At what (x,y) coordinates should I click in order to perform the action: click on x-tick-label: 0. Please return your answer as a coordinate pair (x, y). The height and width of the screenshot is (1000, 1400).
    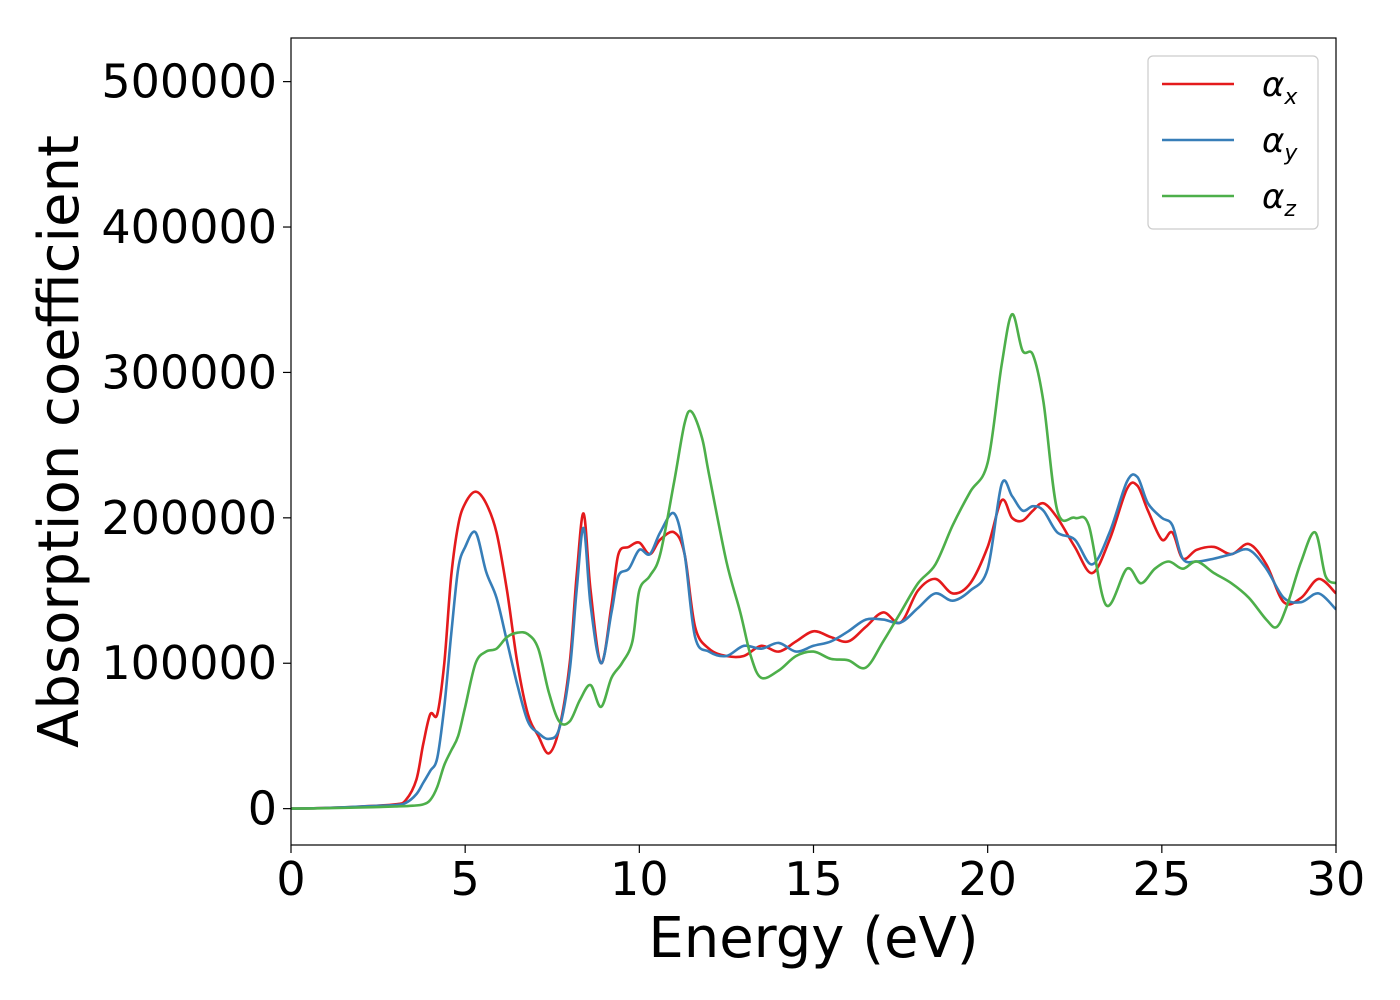
    Looking at the image, I should click on (290, 879).